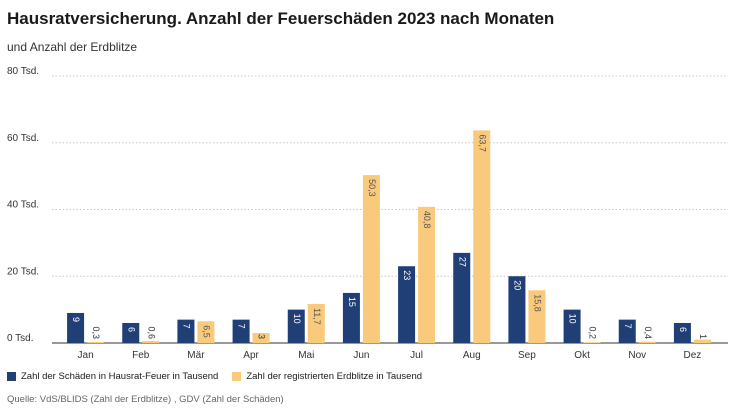 This screenshot has width=735, height=413. What do you see at coordinates (20, 338) in the screenshot?
I see `y-tick-label: 0 Tsd.` at bounding box center [20, 338].